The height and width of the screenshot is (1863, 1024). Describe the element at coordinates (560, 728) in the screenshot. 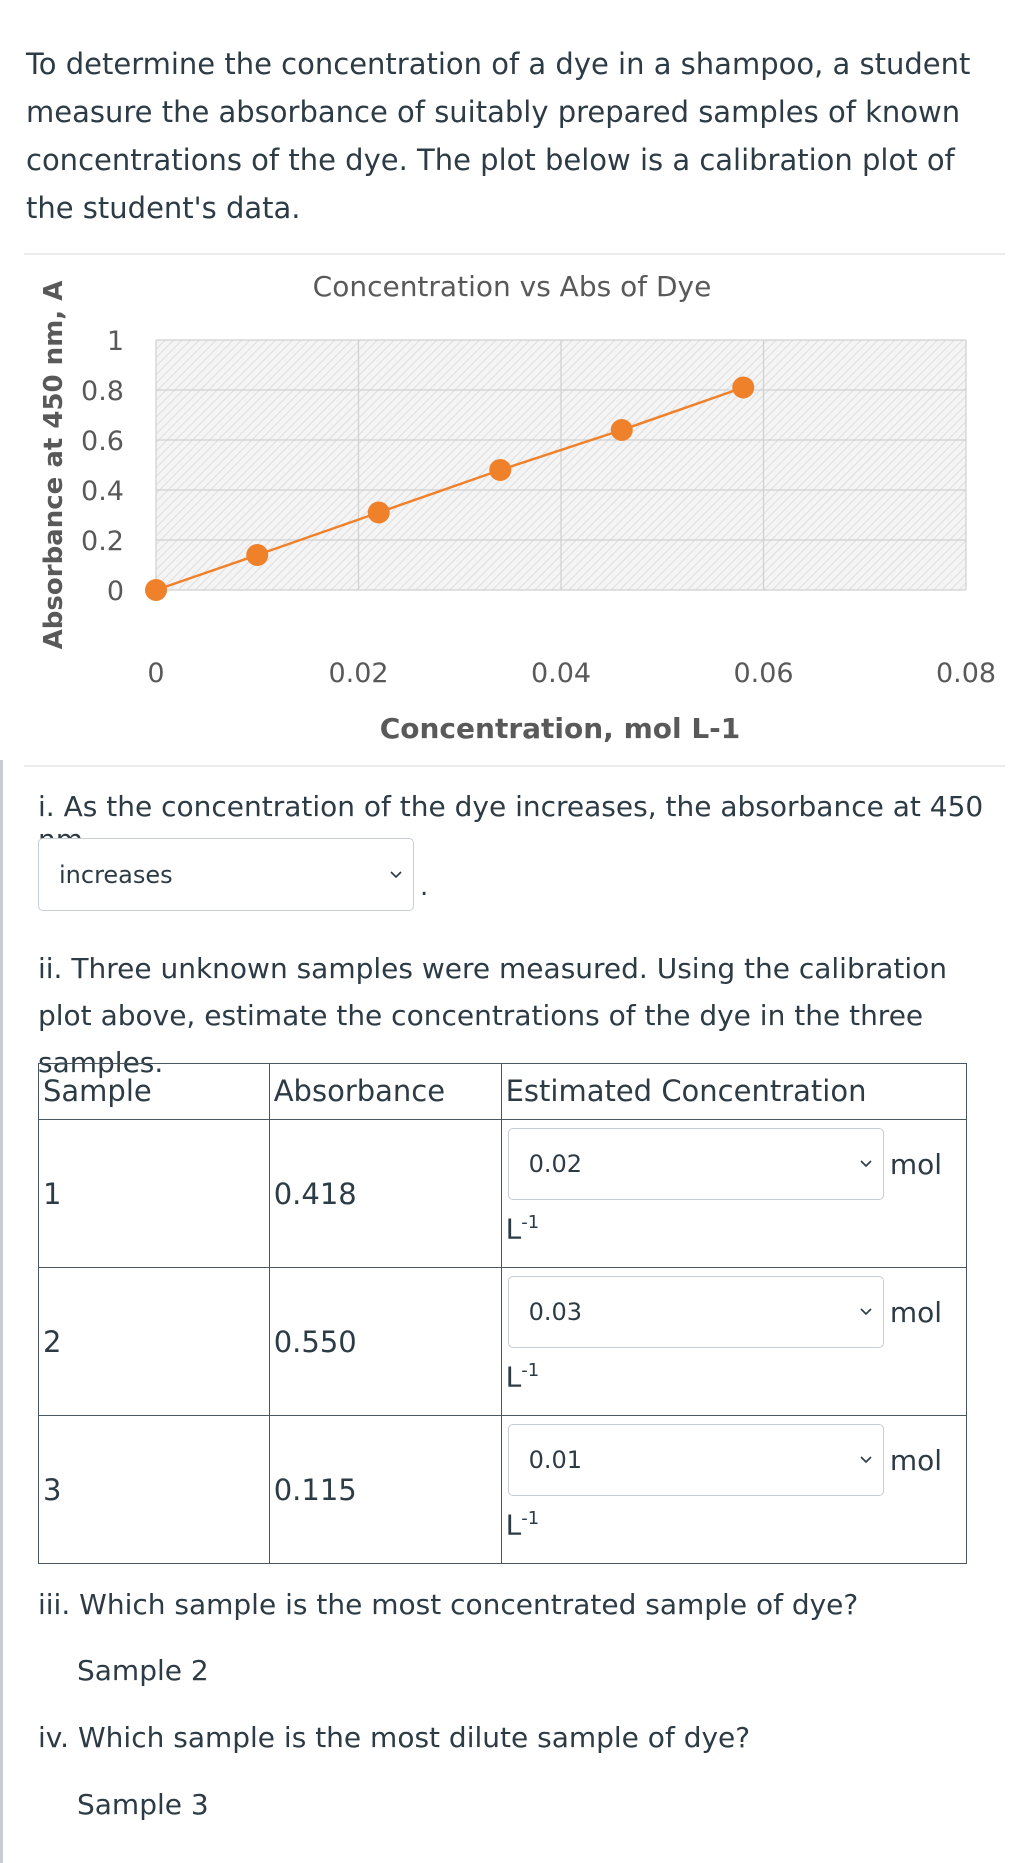

I see `x-axis-label: Concentration, mol L-1` at that location.